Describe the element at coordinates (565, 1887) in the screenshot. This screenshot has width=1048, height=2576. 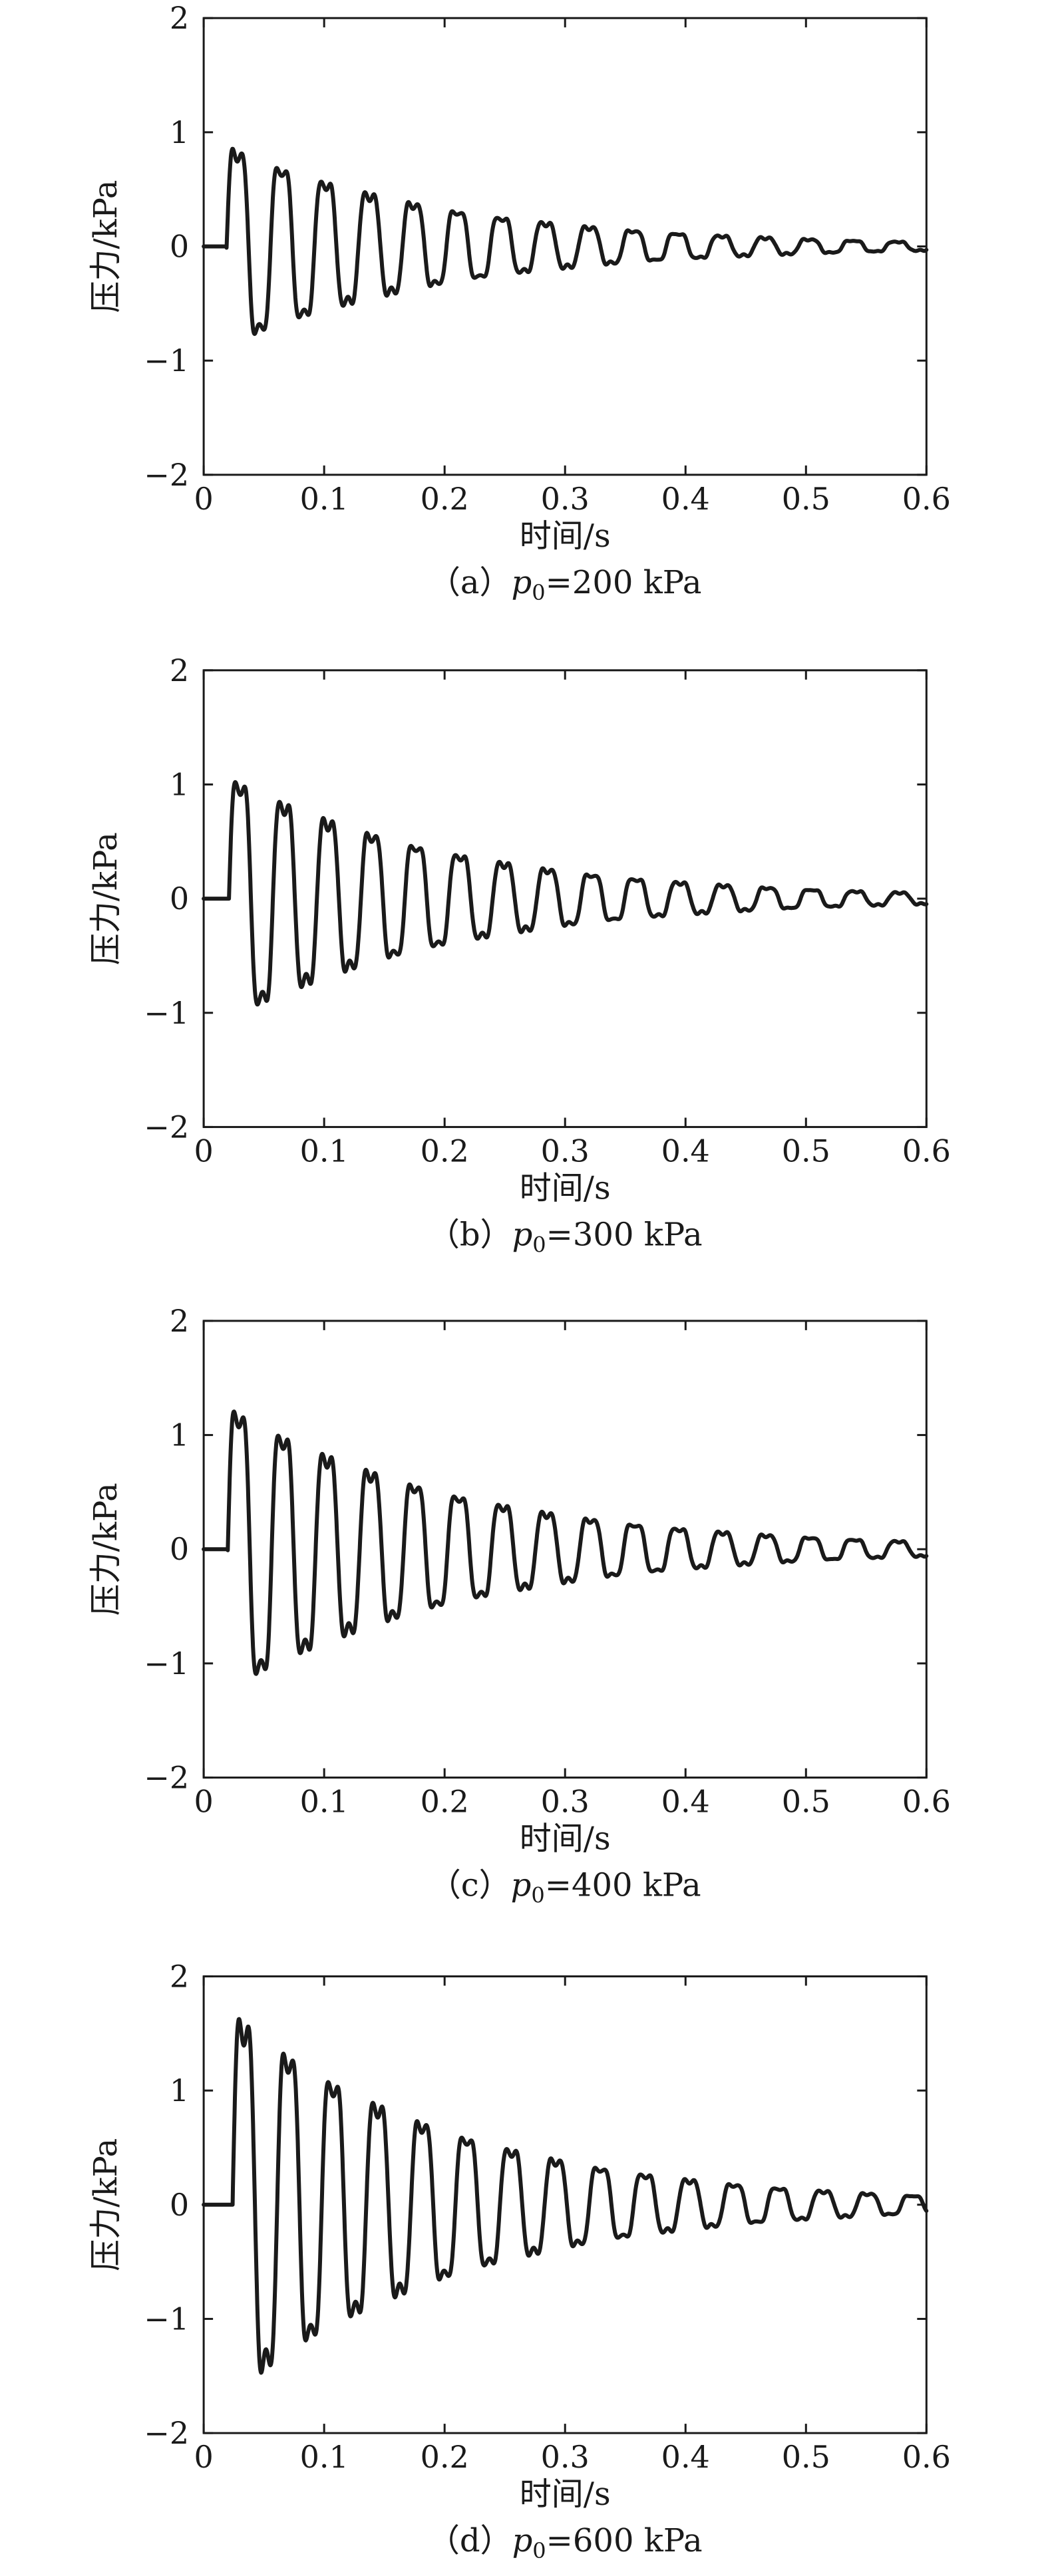
I see `panel-caption: （c）p0=400 kPa` at that location.